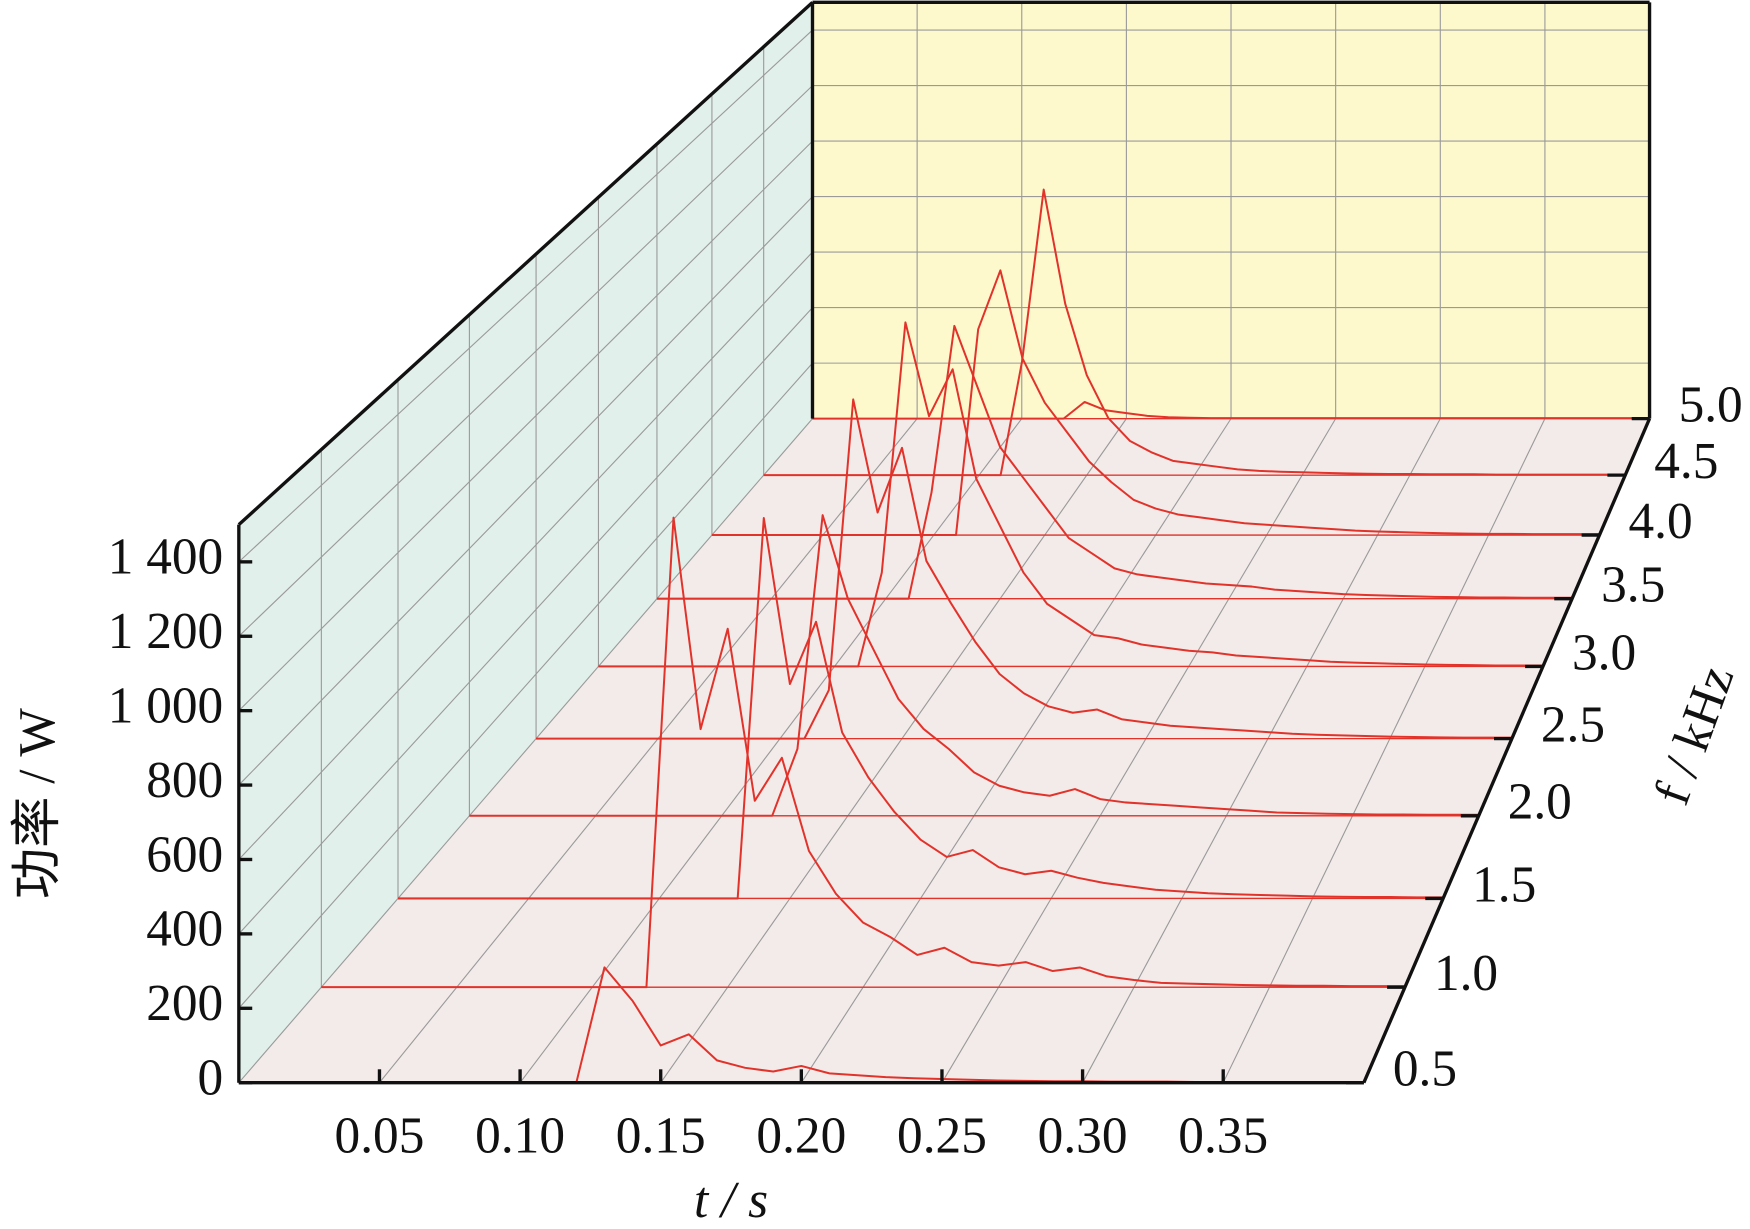 The width and height of the screenshot is (1750, 1229). Describe the element at coordinates (731, 1200) in the screenshot. I see `x-axis-title: t / s` at that location.